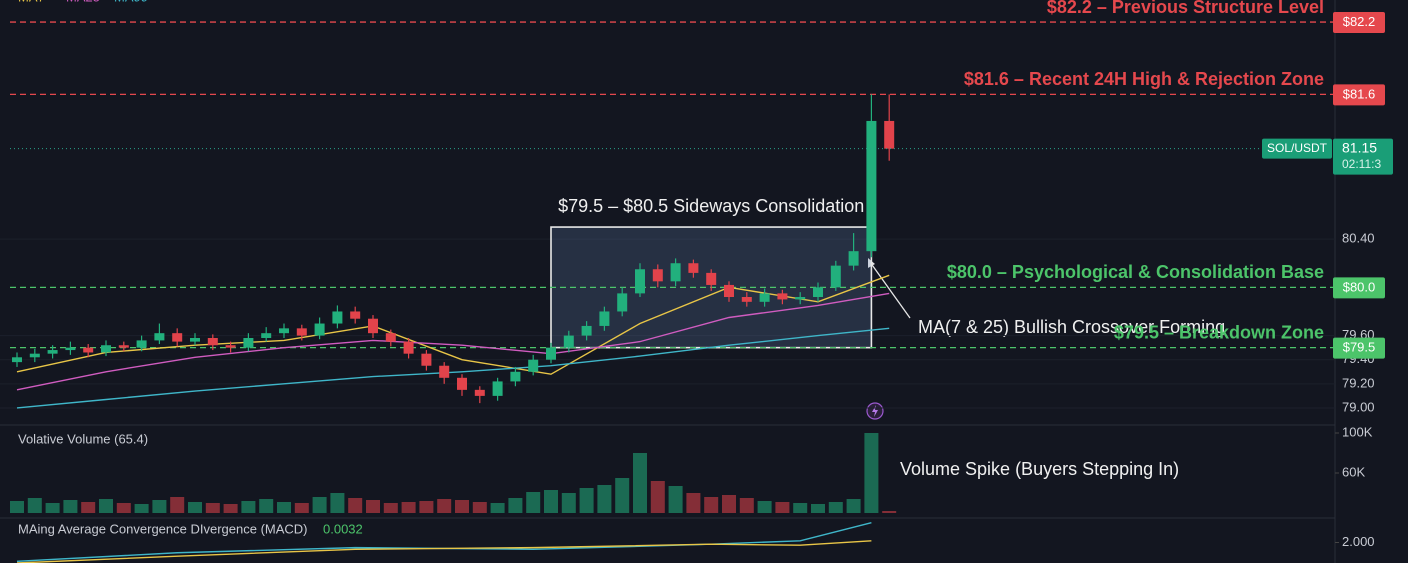 This screenshot has height=563, width=1408. Describe the element at coordinates (83, 2) in the screenshot. I see `legend-entry: MA25` at that location.